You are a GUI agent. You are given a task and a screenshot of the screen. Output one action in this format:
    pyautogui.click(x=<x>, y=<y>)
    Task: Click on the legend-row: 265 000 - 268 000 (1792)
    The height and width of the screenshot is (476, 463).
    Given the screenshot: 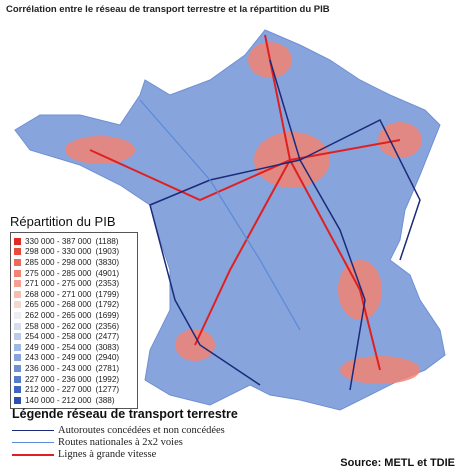 What is the action you would take?
    pyautogui.click(x=74, y=305)
    